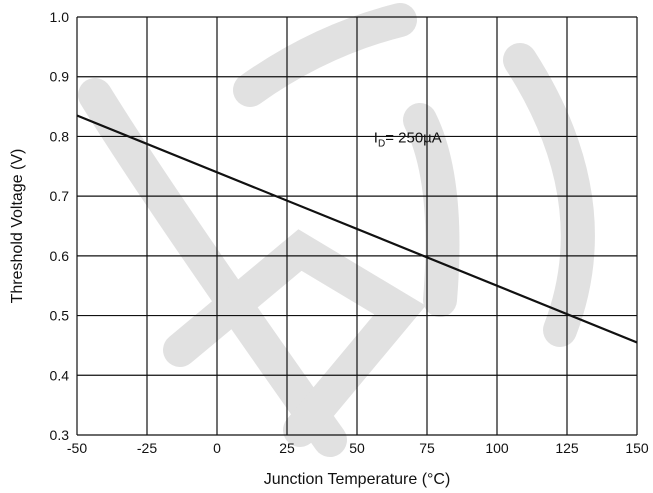 This screenshot has width=653, height=493. Describe the element at coordinates (381, 143) in the screenshot. I see `annotation-subscript: D` at that location.